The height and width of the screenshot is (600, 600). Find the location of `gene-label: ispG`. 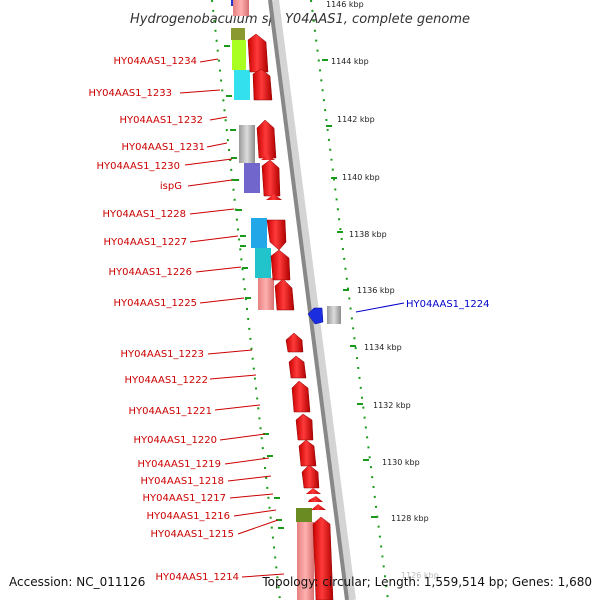

gene-label: ispG is located at coordinates (171, 186).